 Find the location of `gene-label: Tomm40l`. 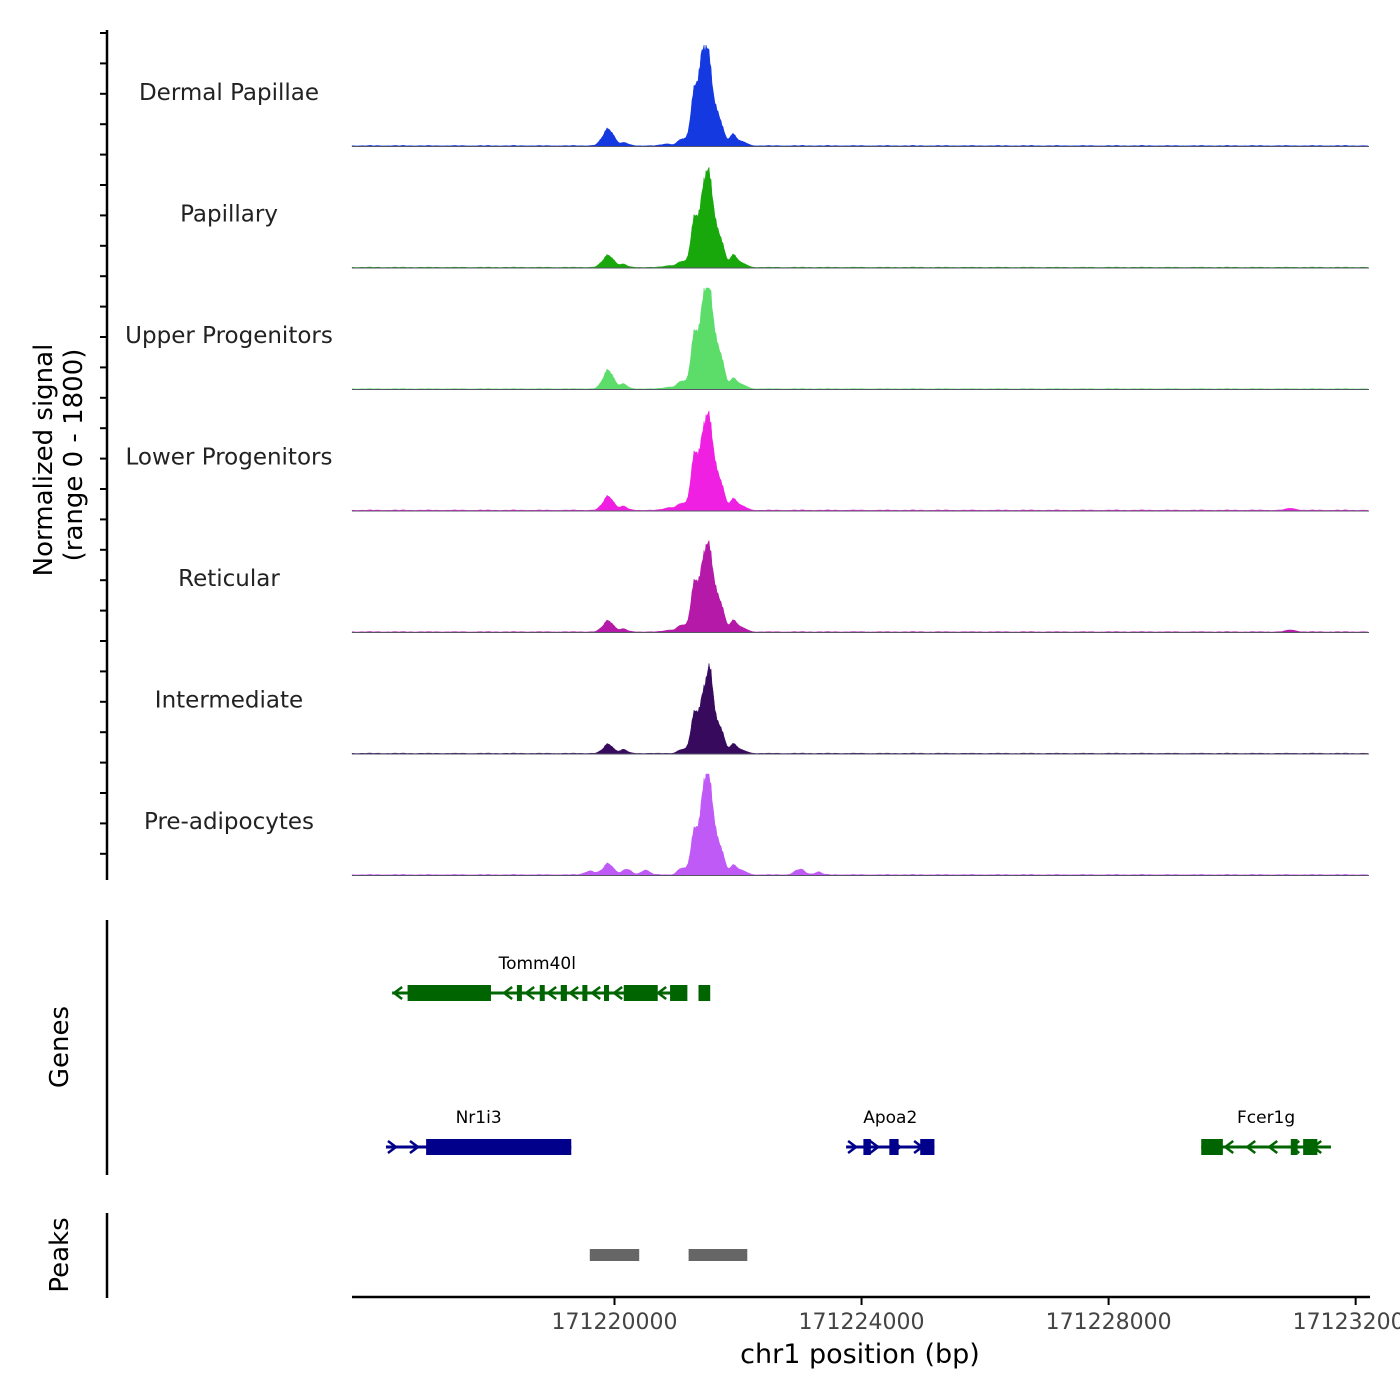

gene-label: Tomm40l is located at coordinates (537, 964).